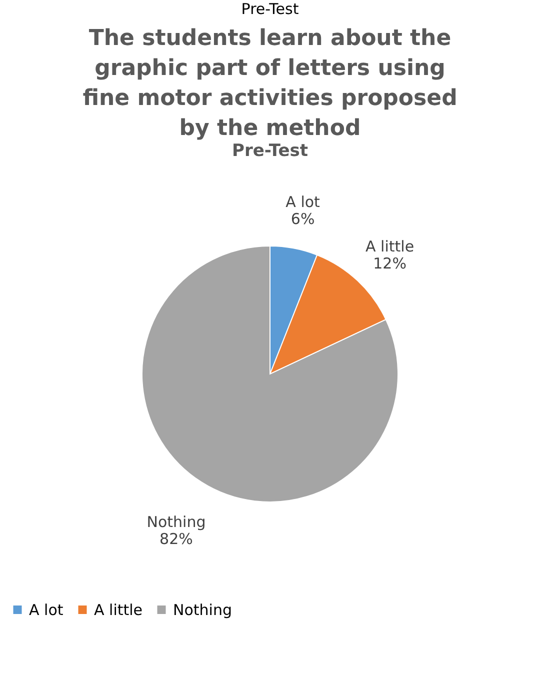  I want to click on chart-subtitle: Pre-Test, so click(270, 151).